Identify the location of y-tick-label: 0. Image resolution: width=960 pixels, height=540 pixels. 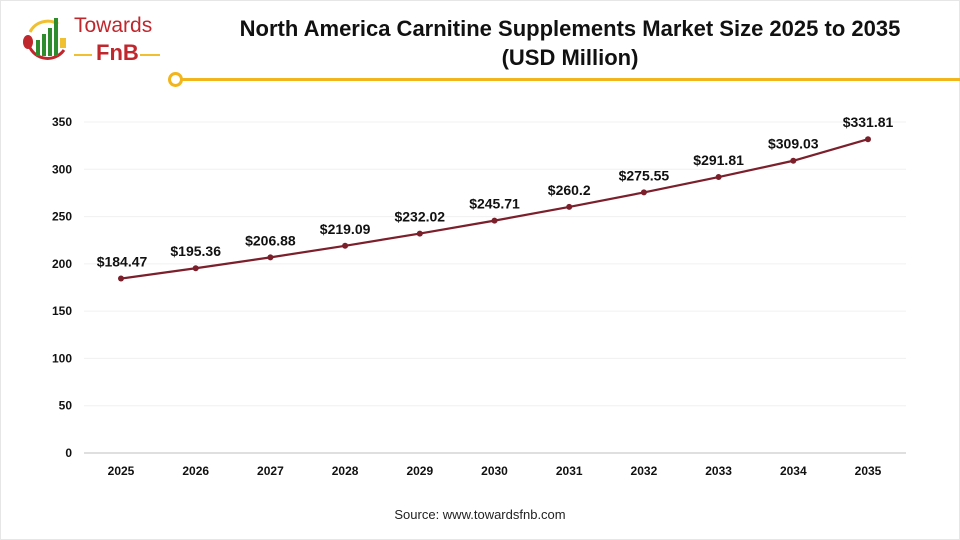
(68, 453).